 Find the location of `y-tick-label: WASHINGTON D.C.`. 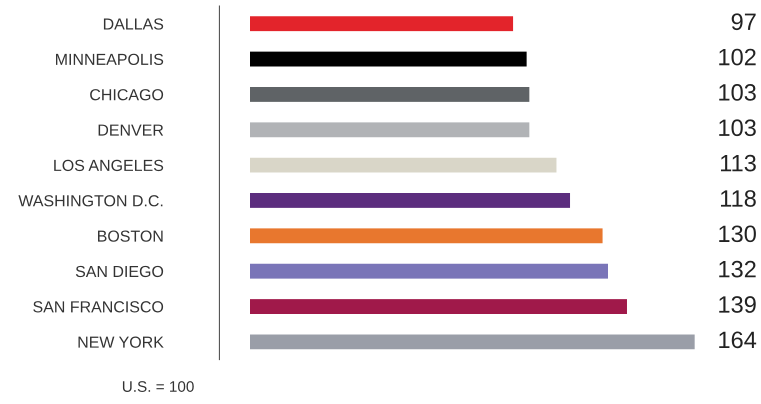

y-tick-label: WASHINGTON D.C. is located at coordinates (90, 200).